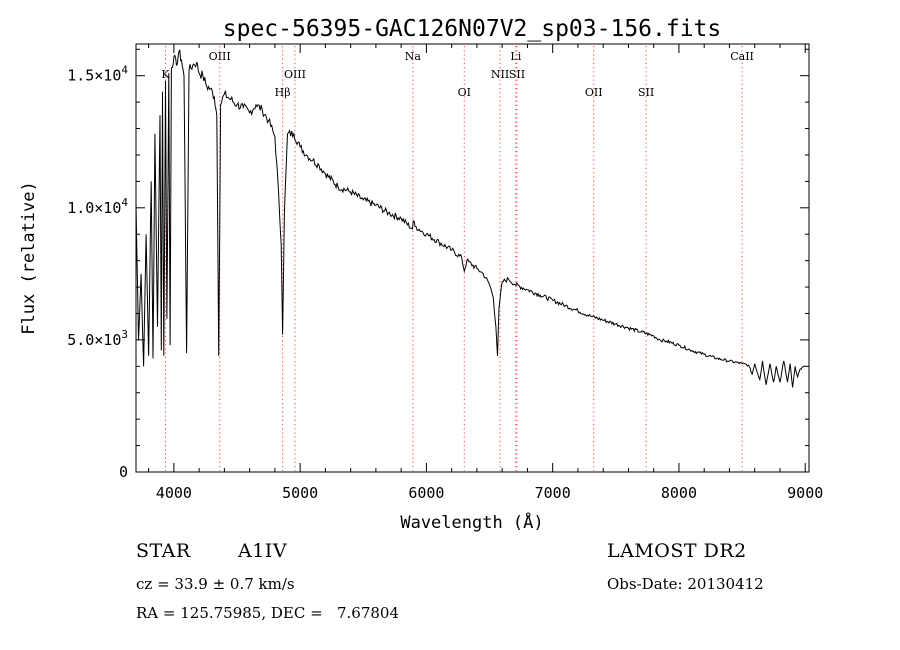 The height and width of the screenshot is (650, 900). What do you see at coordinates (123, 472) in the screenshot?
I see `y-tick-label: 0` at bounding box center [123, 472].